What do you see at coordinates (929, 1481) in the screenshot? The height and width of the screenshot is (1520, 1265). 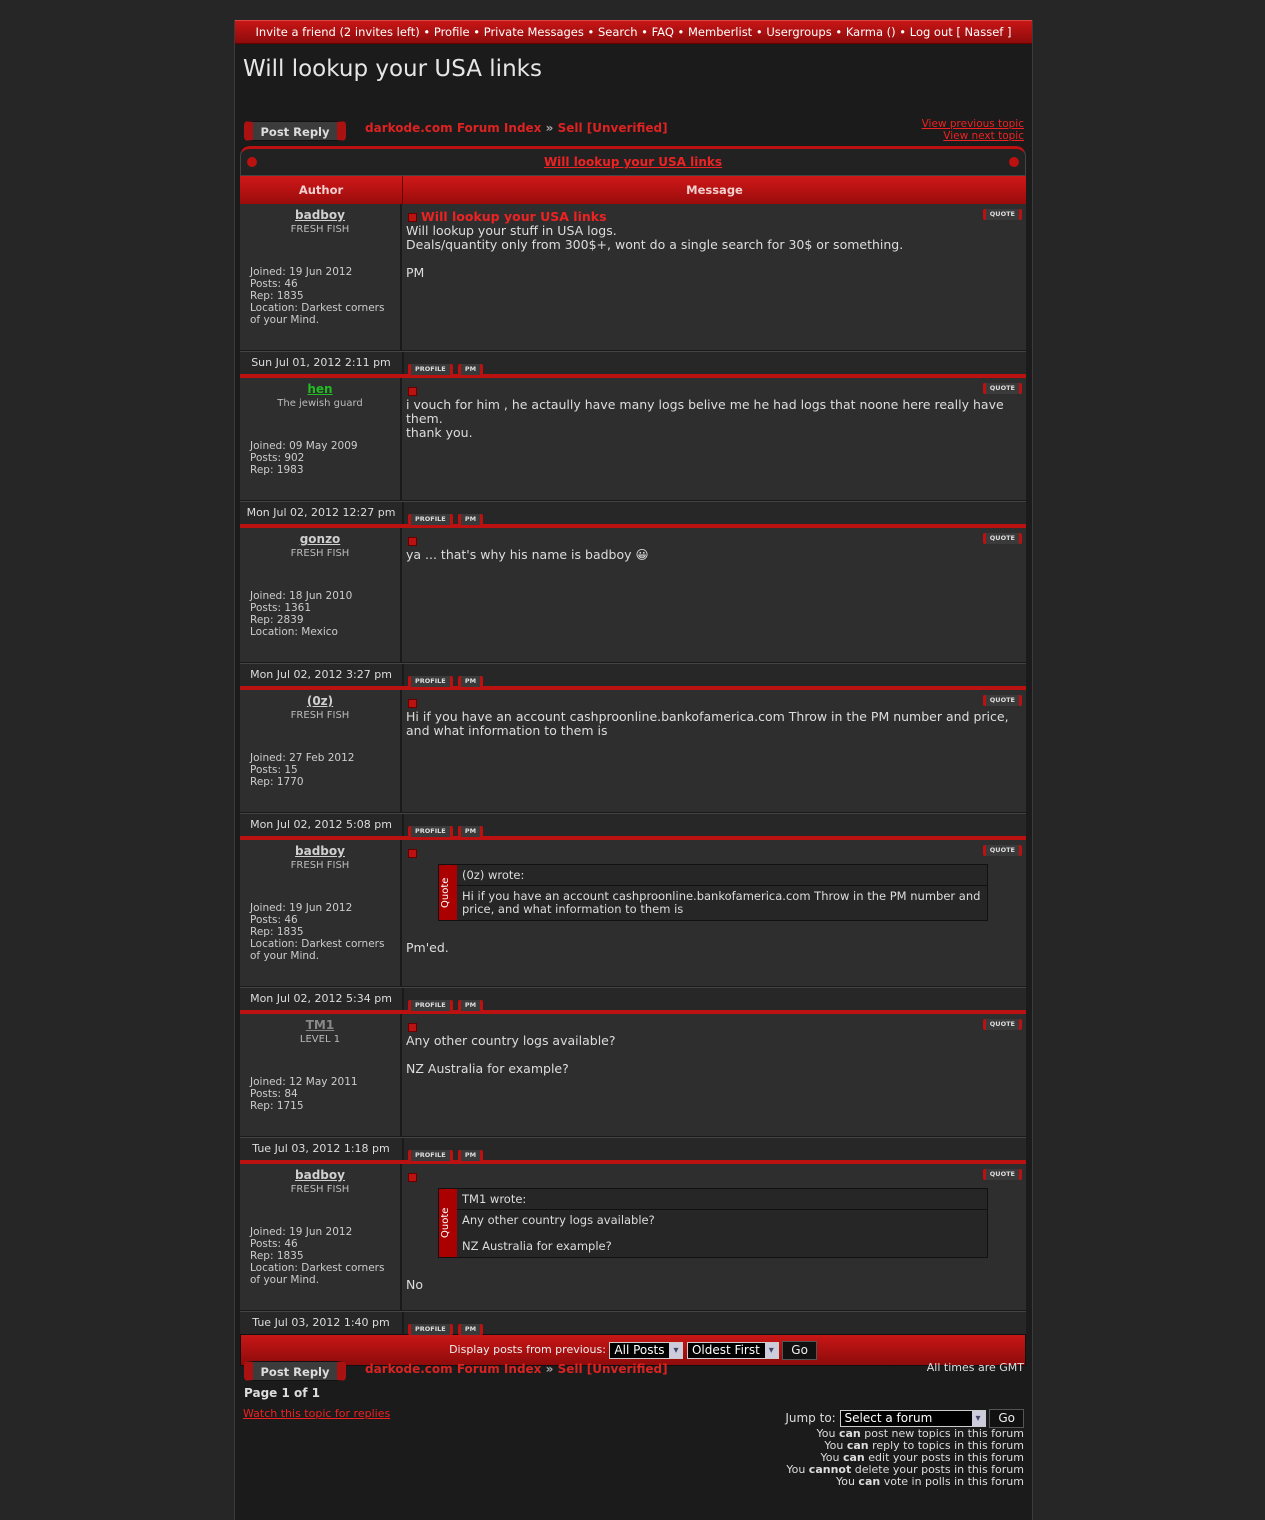 I see `permission-line: You can vote in polls in this forum` at bounding box center [929, 1481].